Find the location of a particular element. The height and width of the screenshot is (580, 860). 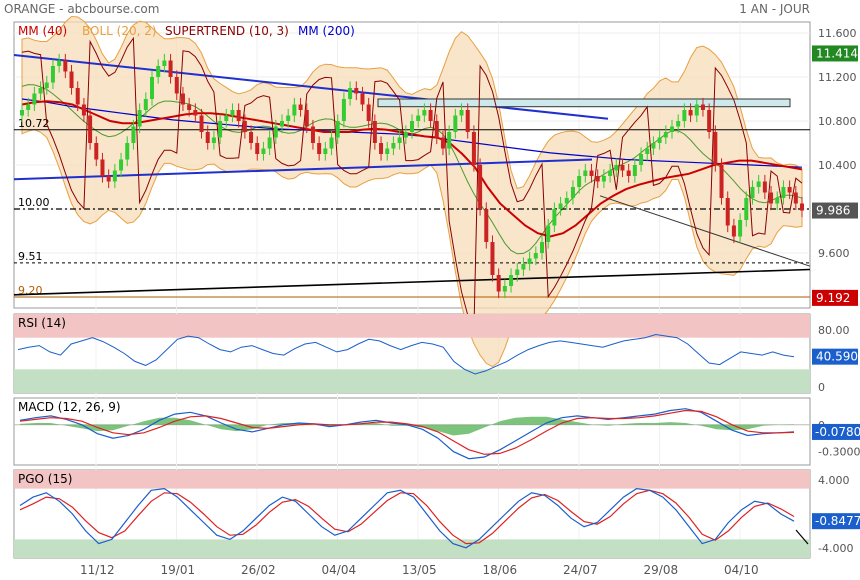

pgo-value-tag-label: -0.8477 is located at coordinates (837, 521).